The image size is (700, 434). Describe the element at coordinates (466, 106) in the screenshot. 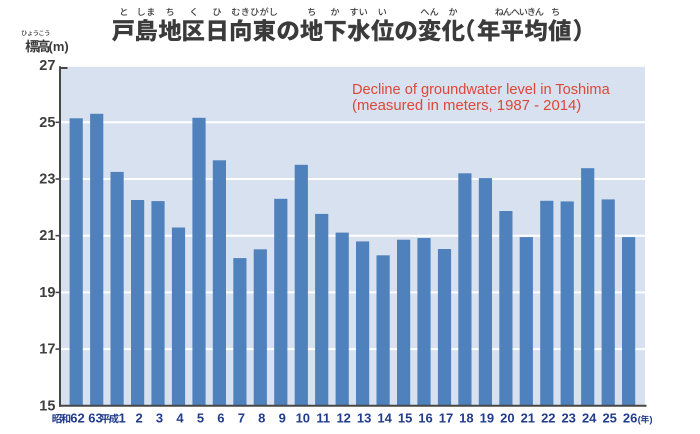

I see `svg-text:(measured in meters, 1987 - 20: (measured in meters, 1987 - 2014)` at that location.